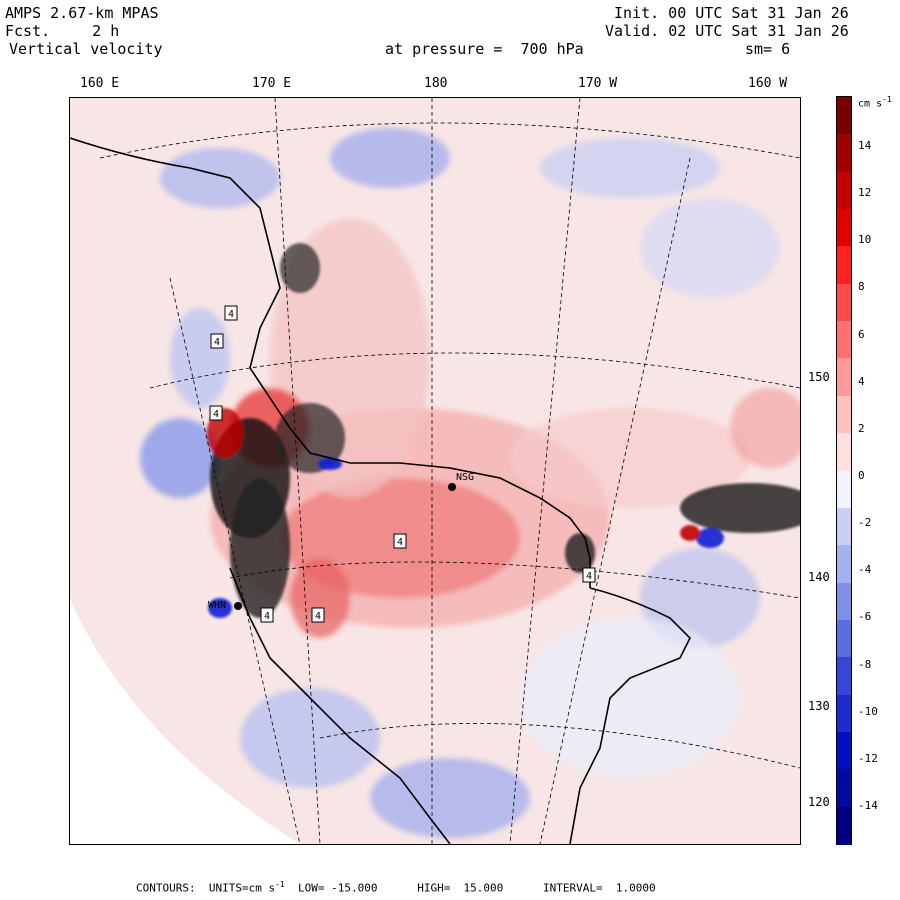 Image resolution: width=900 pixels, height=900 pixels. I want to click on forecast-value: 2 h, so click(106, 31).